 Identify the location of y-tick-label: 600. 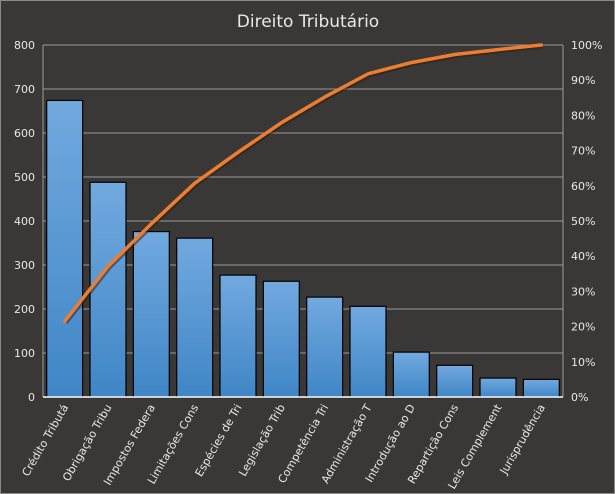
(24, 133).